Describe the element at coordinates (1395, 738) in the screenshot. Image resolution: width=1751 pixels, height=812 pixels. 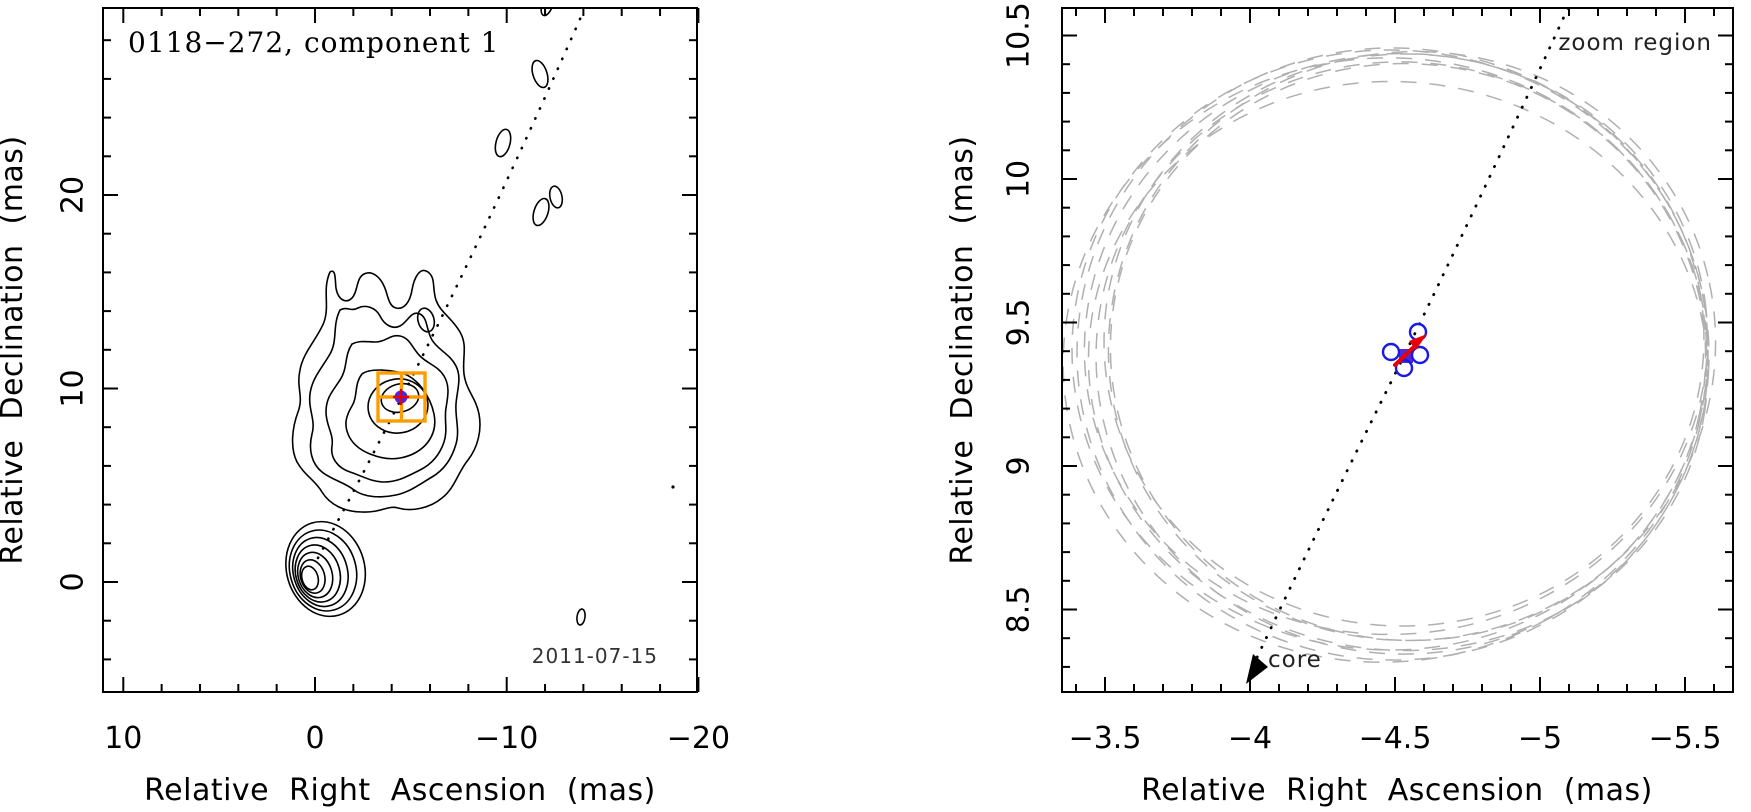
I see `x-tick-label: −4.5` at that location.